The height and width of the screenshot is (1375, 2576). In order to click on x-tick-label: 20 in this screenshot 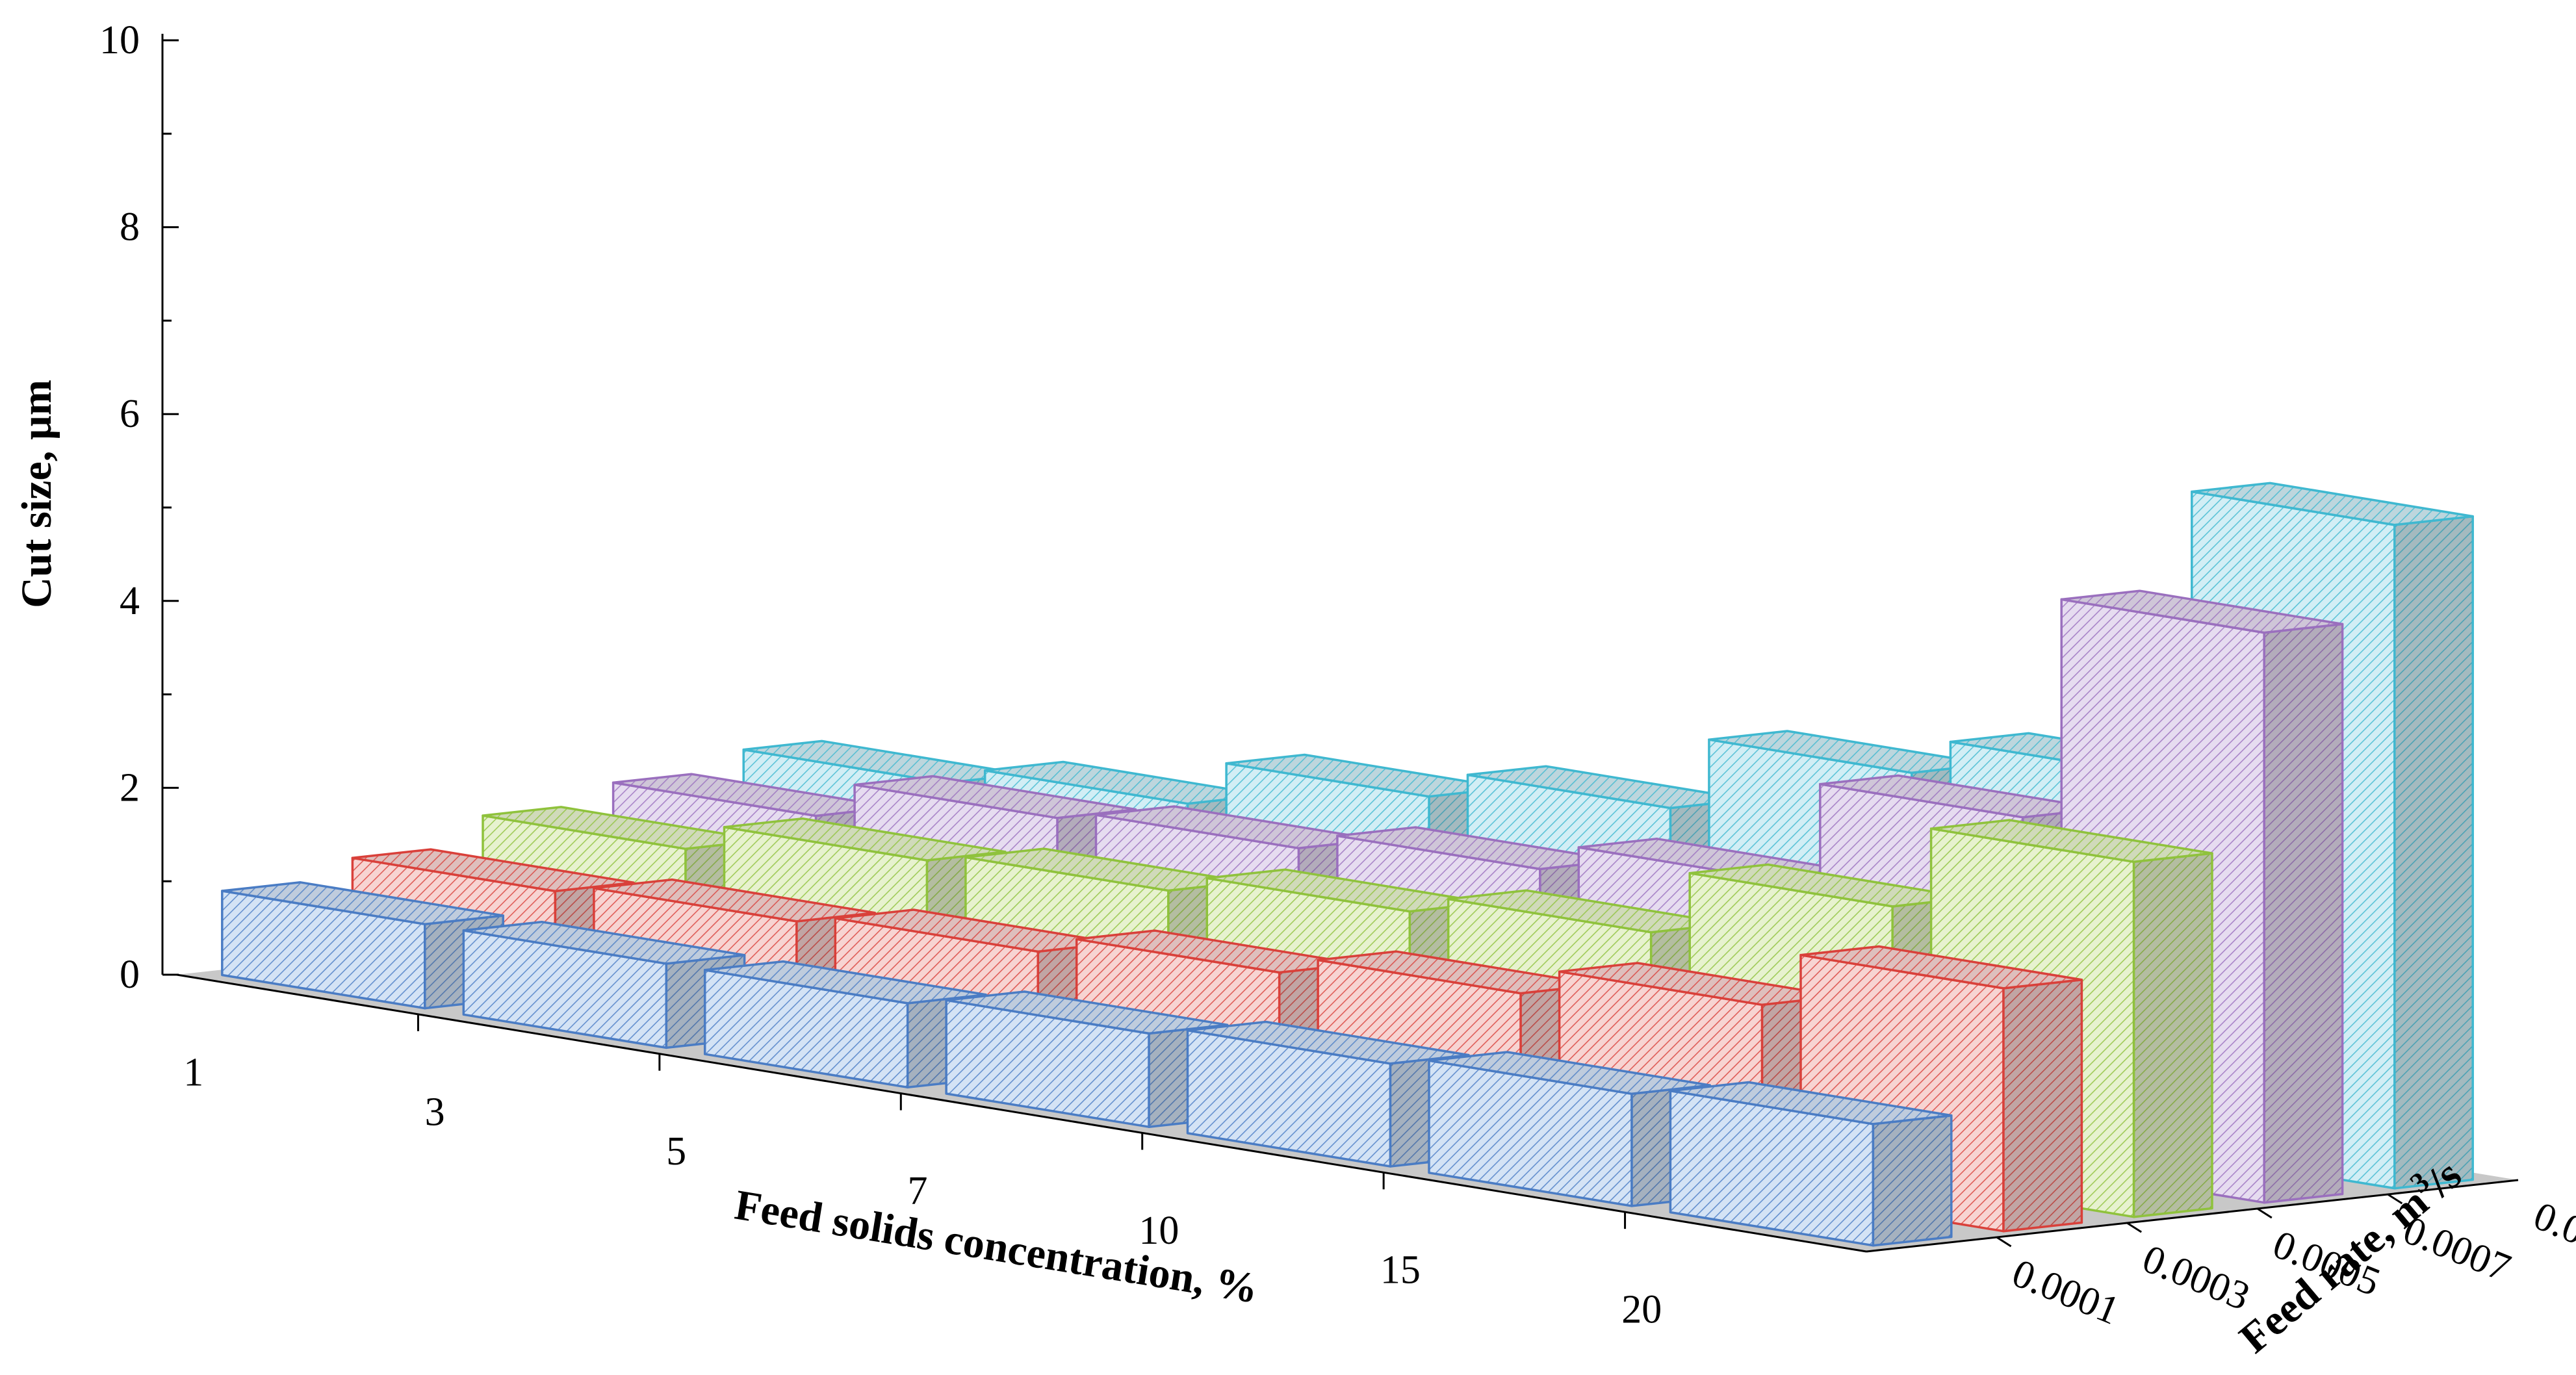, I will do `click(1641, 1310)`.